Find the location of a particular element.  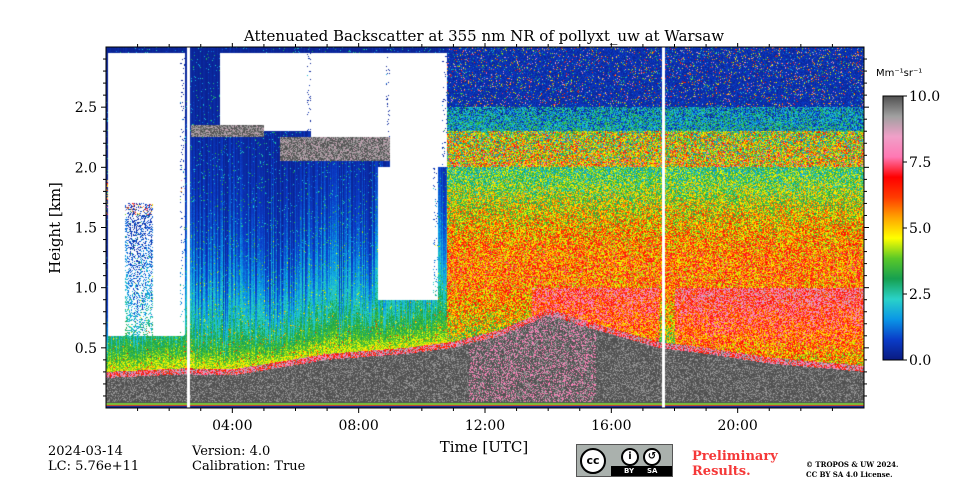

y-tick-label: 0.5 is located at coordinates (86, 349).